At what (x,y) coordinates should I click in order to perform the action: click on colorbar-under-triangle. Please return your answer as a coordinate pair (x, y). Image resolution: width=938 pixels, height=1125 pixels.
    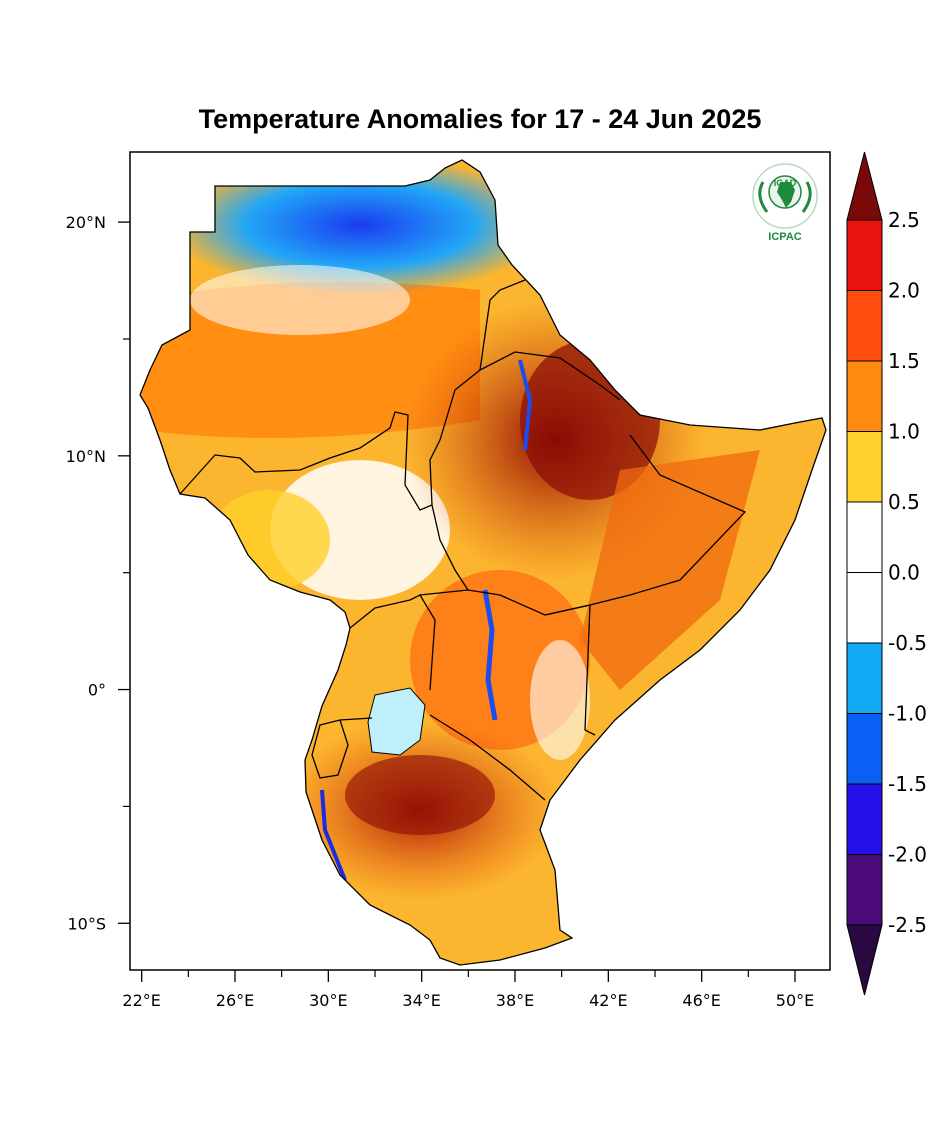
    Looking at the image, I should click on (864, 960).